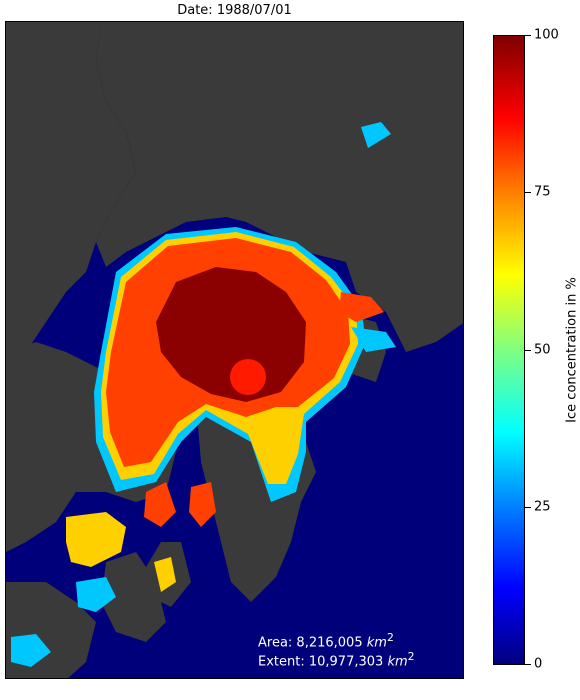  I want to click on colorbar-tick-label-50: 50, so click(542, 350).